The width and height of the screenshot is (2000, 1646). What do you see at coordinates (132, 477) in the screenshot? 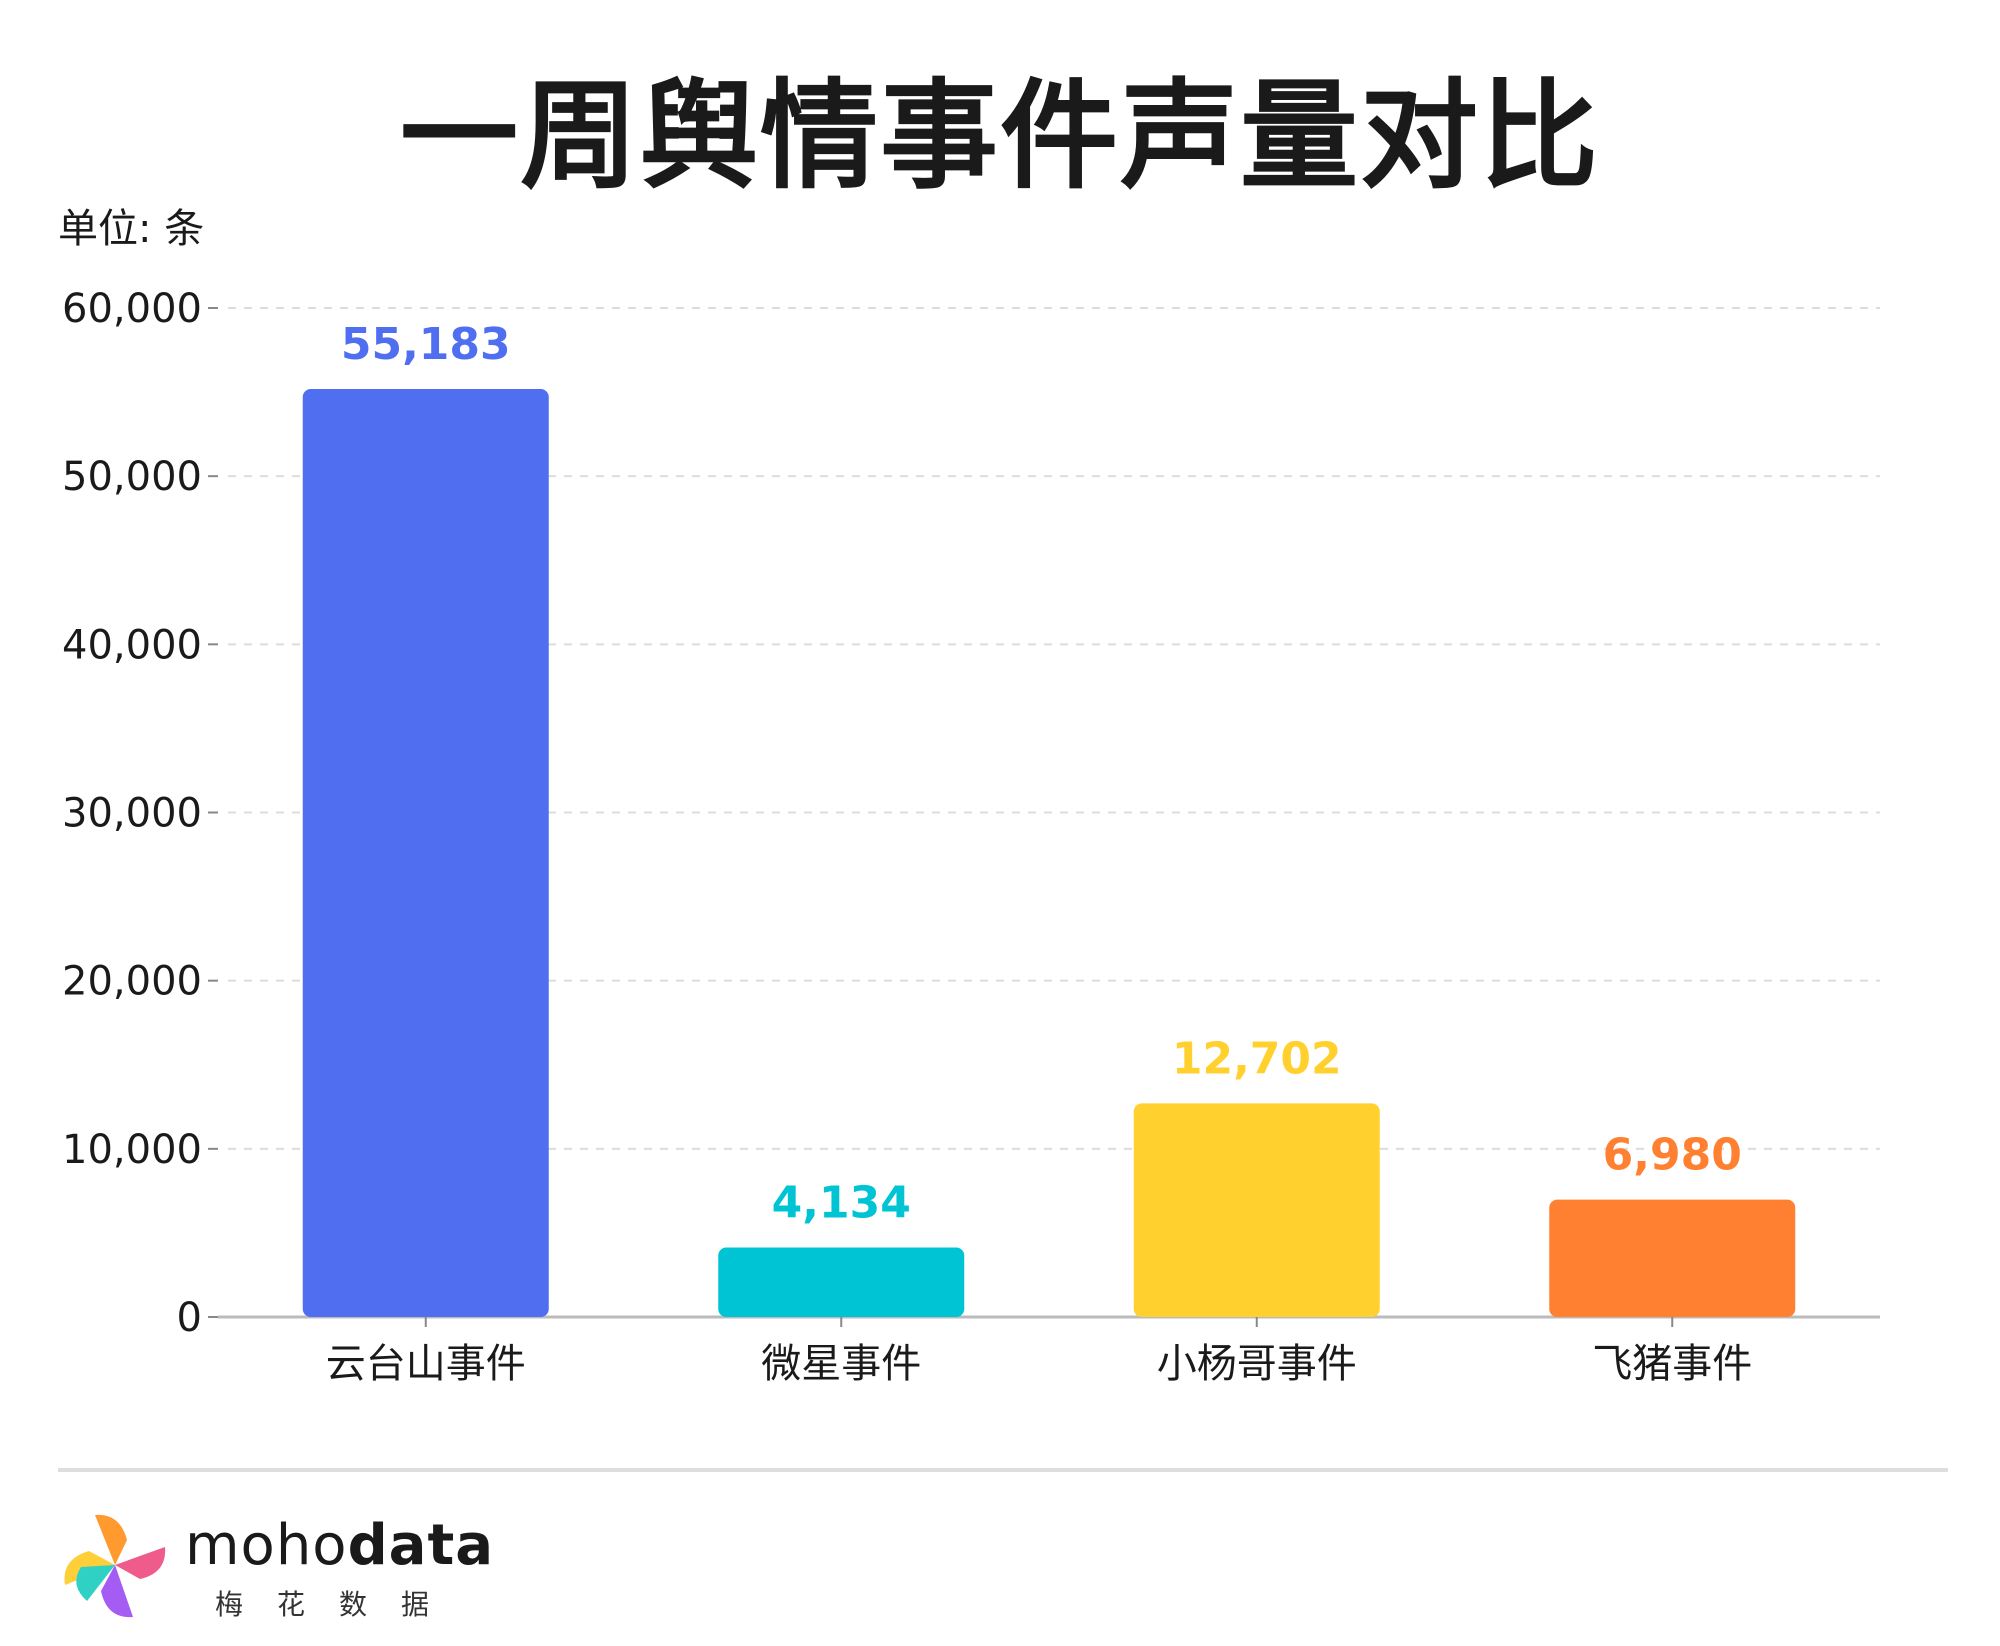
I see `y-tick-label: 50,000` at bounding box center [132, 477].